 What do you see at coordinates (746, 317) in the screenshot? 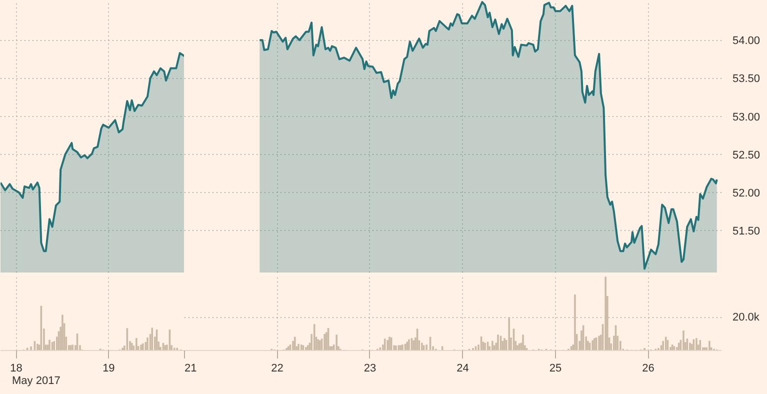
I see `y-tick-label: 20.0k` at bounding box center [746, 317].